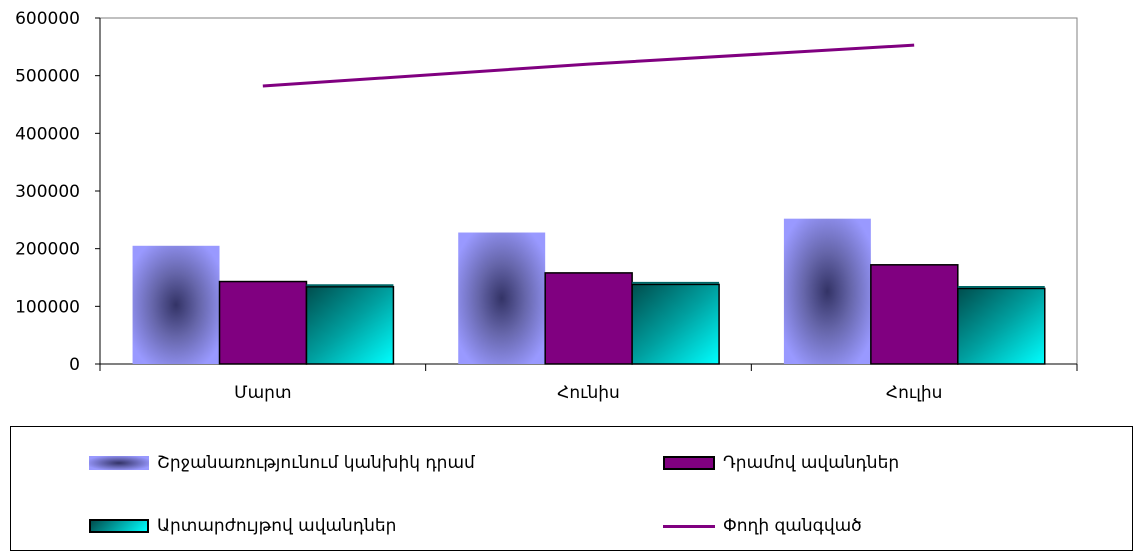  What do you see at coordinates (119, 463) in the screenshot?
I see `legend-swatch-cash` at bounding box center [119, 463].